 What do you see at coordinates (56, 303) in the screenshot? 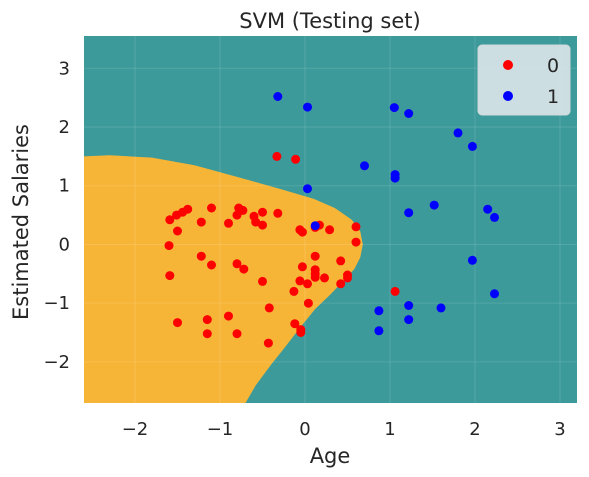
I see `y-tick-label: −1` at bounding box center [56, 303].